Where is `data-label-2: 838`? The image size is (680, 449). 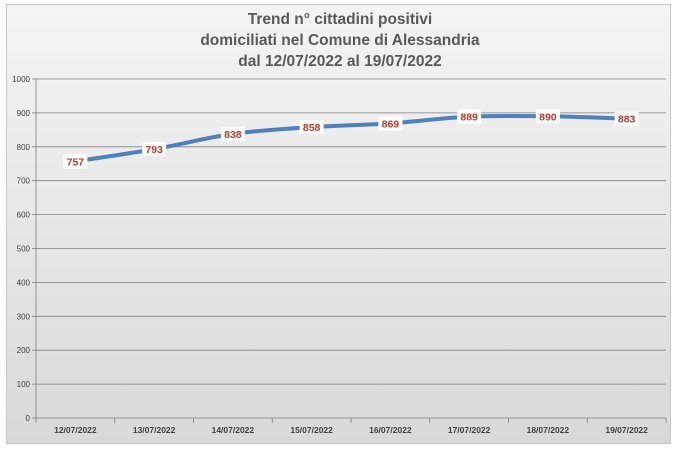 data-label-2: 838 is located at coordinates (233, 135).